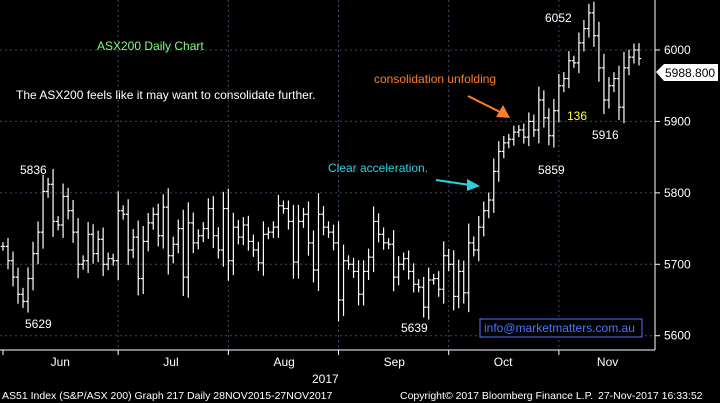 The width and height of the screenshot is (720, 403). Describe the element at coordinates (677, 193) in the screenshot. I see `y-tick-label: 5800` at that location.